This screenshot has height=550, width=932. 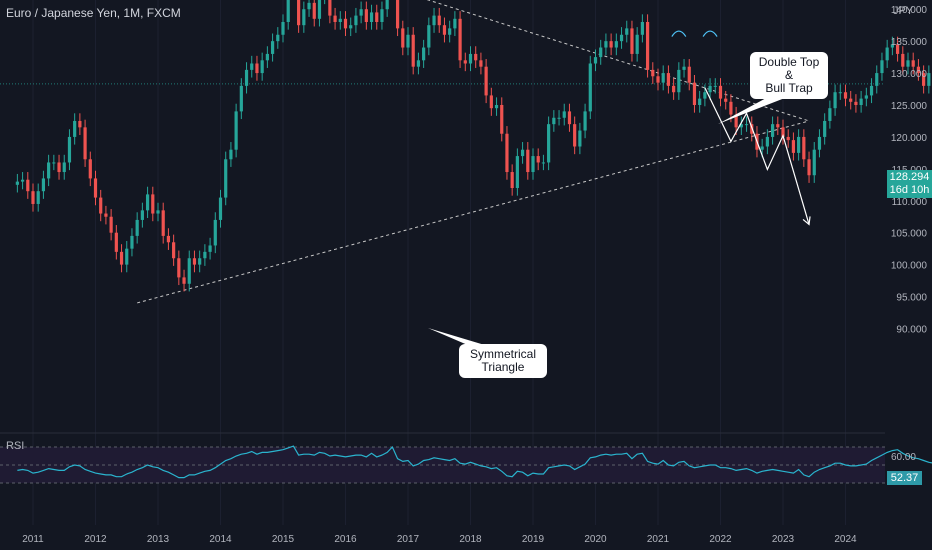 What do you see at coordinates (220, 539) in the screenshot?
I see `year-tick: 2014` at bounding box center [220, 539].